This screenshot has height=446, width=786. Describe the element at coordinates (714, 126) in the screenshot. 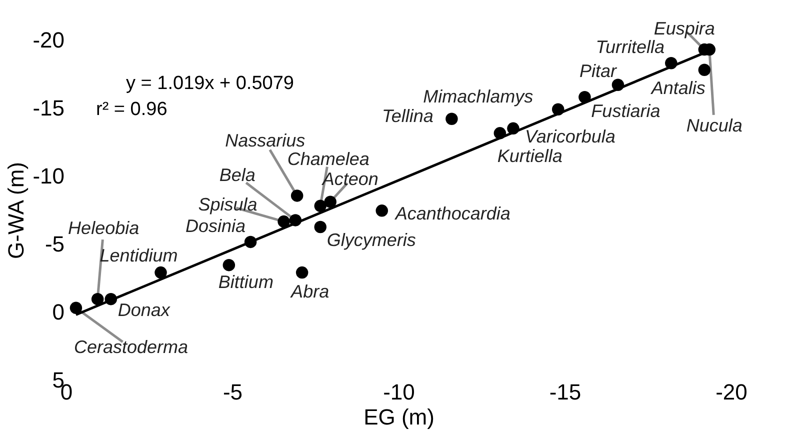

I see `annotation: Nucula` at that location.